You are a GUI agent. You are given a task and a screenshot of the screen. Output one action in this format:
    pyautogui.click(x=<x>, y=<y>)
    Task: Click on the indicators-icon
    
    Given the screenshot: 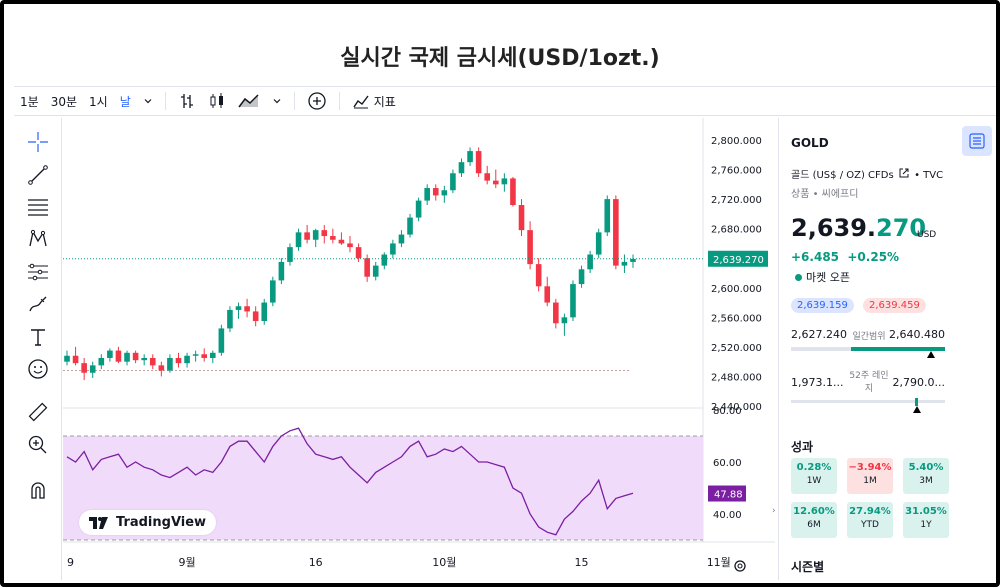 What is the action you would take?
    pyautogui.click(x=361, y=102)
    